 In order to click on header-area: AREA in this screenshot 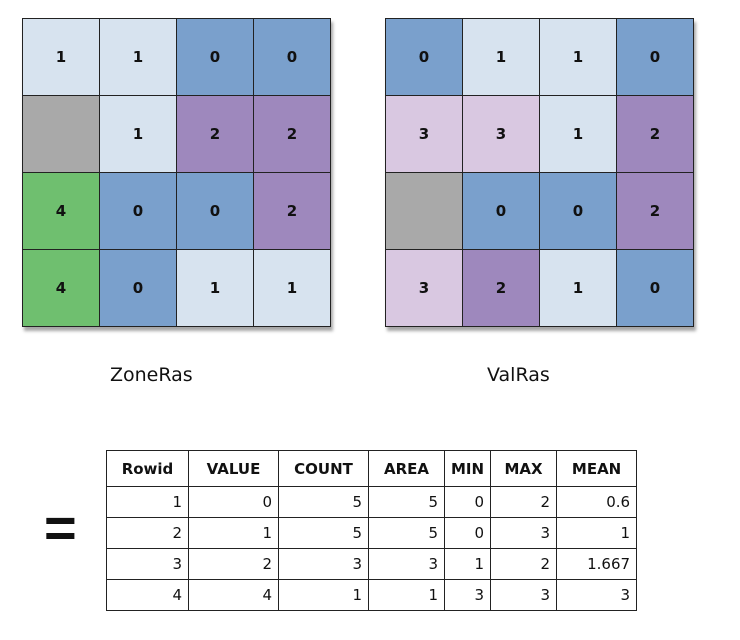, I will do `click(406, 468)`.